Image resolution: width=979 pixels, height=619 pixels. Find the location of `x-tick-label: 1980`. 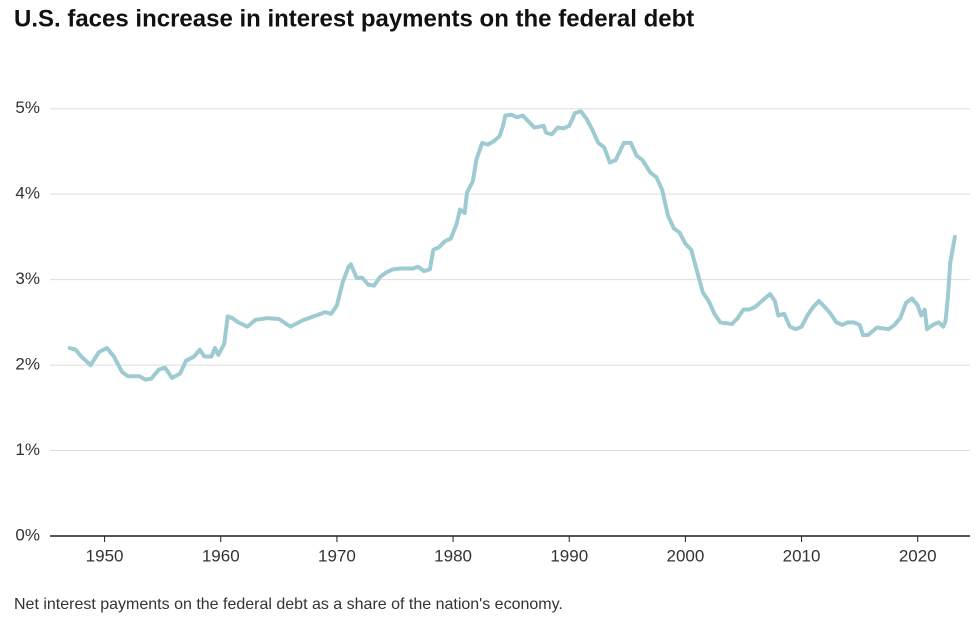

x-tick-label: 1980 is located at coordinates (453, 555).